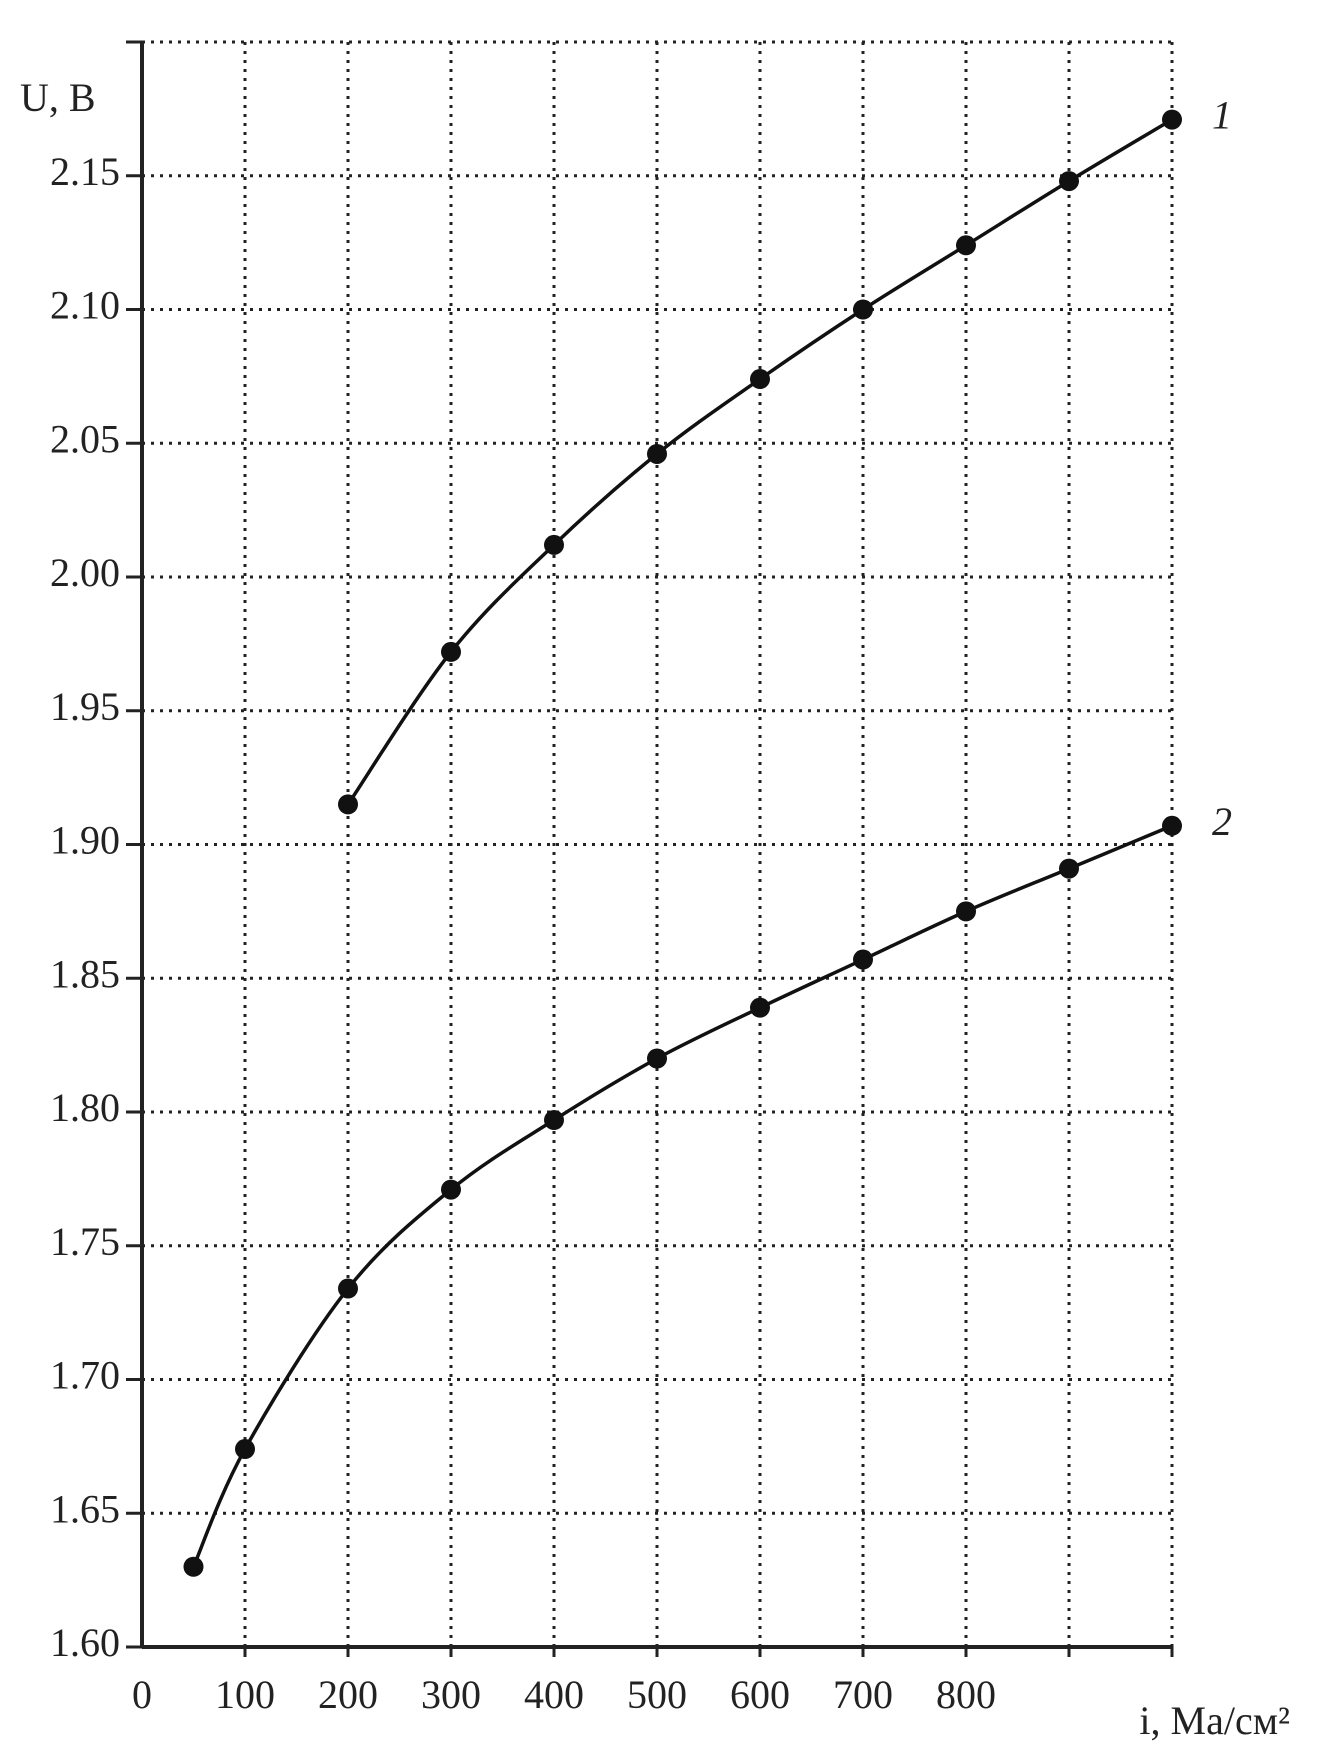 The width and height of the screenshot is (1322, 1748). I want to click on y-tick-label: 1.60, so click(85, 1642).